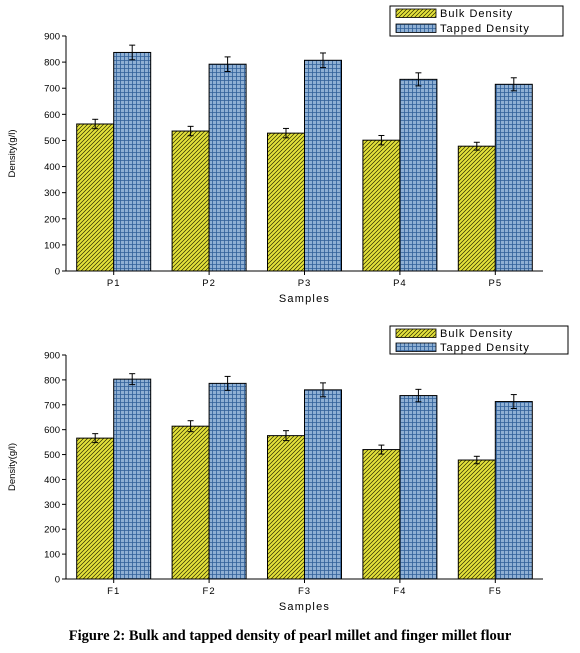  I want to click on bar-tapped-f3, so click(323, 484).